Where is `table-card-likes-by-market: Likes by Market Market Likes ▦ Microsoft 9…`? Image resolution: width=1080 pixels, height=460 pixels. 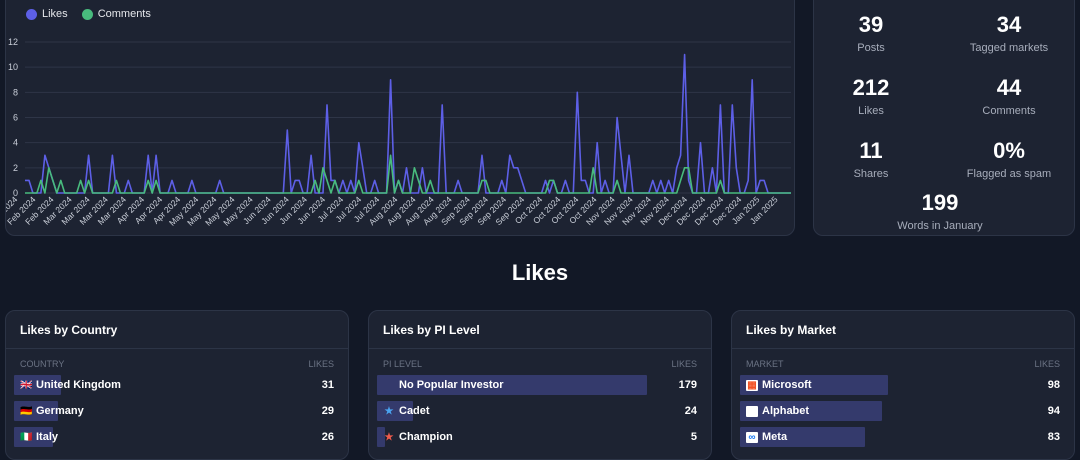 table-card-likes-by-market: Likes by Market Market Likes ▦ Microsoft 9… is located at coordinates (903, 385).